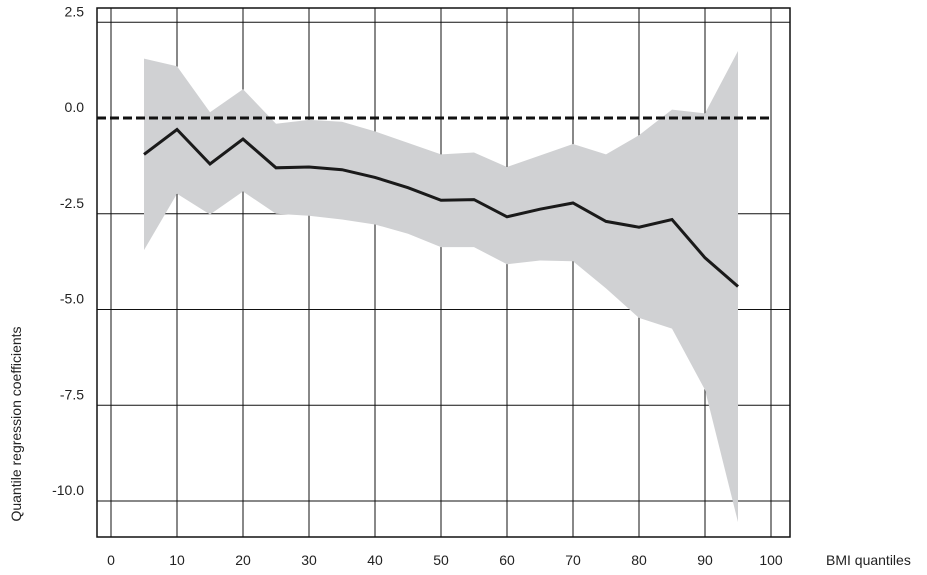  I want to click on x-tick-label: 90, so click(705, 560).